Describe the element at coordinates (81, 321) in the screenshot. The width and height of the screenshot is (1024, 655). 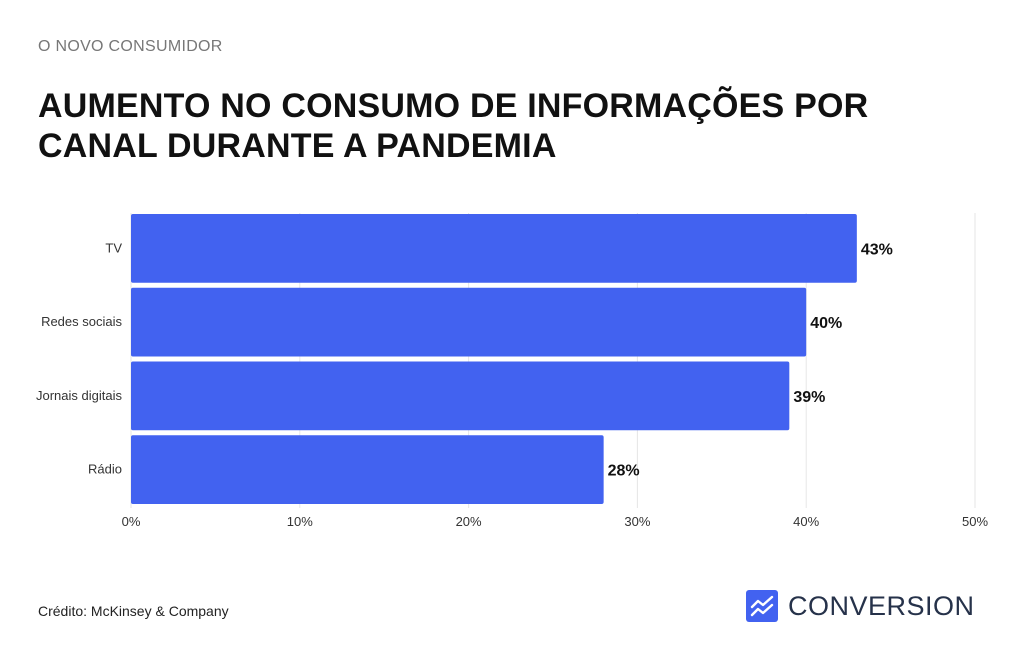
I see `category-label: Redes sociais` at that location.